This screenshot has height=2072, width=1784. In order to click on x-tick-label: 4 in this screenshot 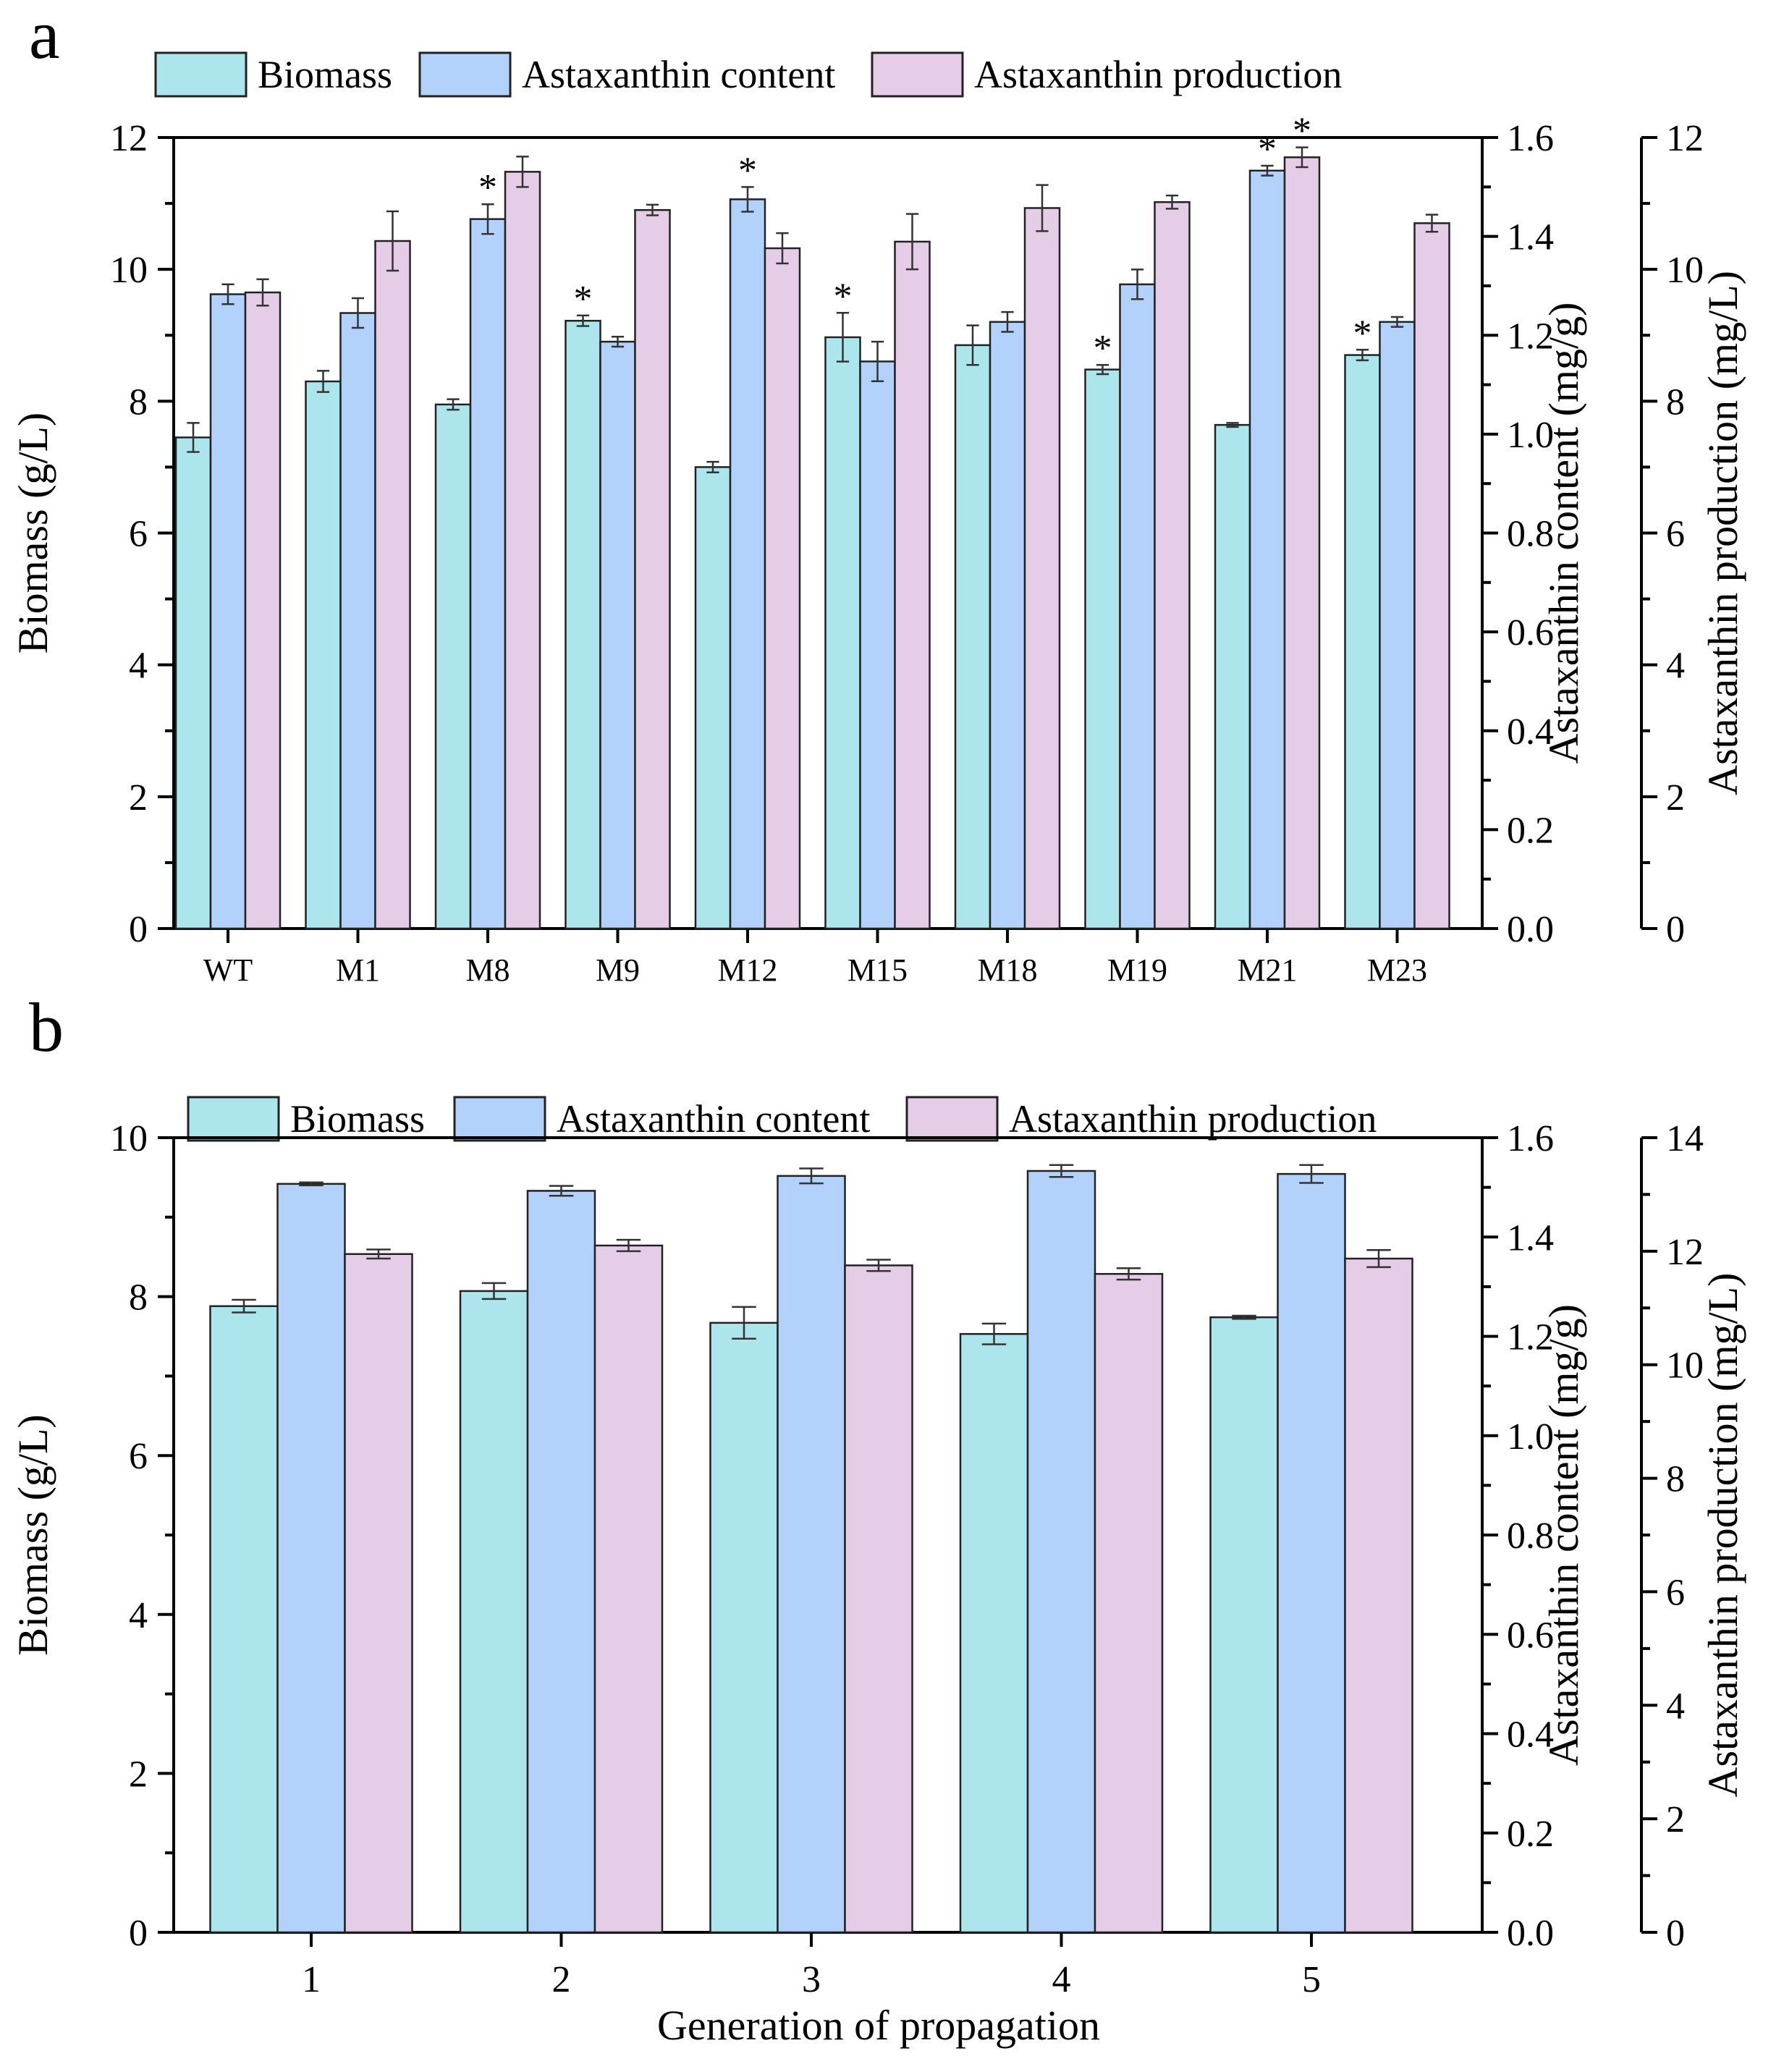, I will do `click(1061, 1979)`.